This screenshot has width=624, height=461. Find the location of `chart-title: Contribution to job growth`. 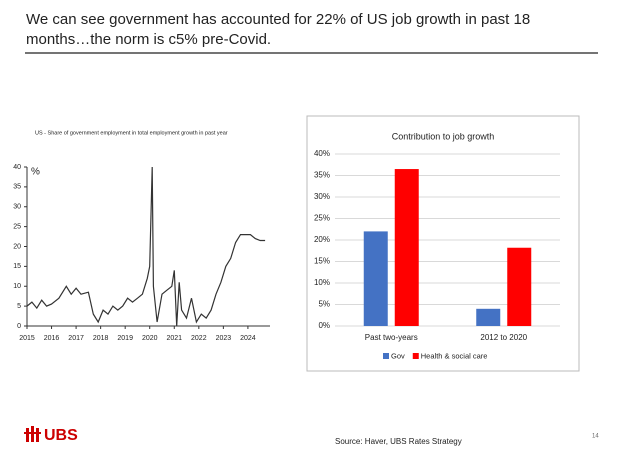

chart-title: Contribution to job growth is located at coordinates (443, 136).